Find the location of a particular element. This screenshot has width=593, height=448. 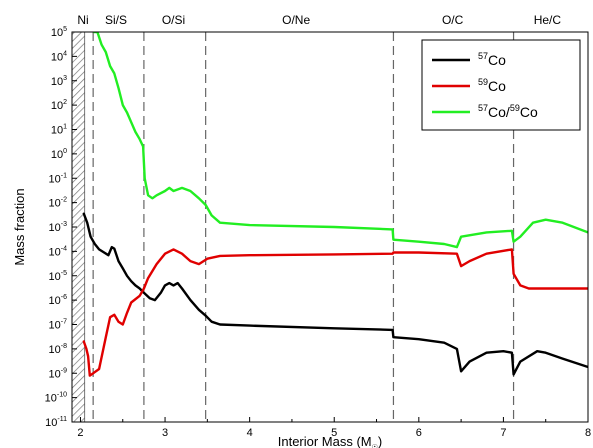

x-tick-label: 8 is located at coordinates (588, 433).